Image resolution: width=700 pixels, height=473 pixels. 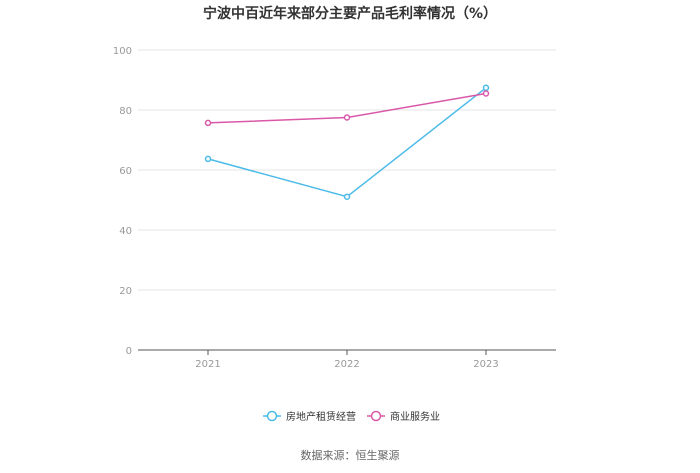 I want to click on series-layer, so click(x=347, y=142).